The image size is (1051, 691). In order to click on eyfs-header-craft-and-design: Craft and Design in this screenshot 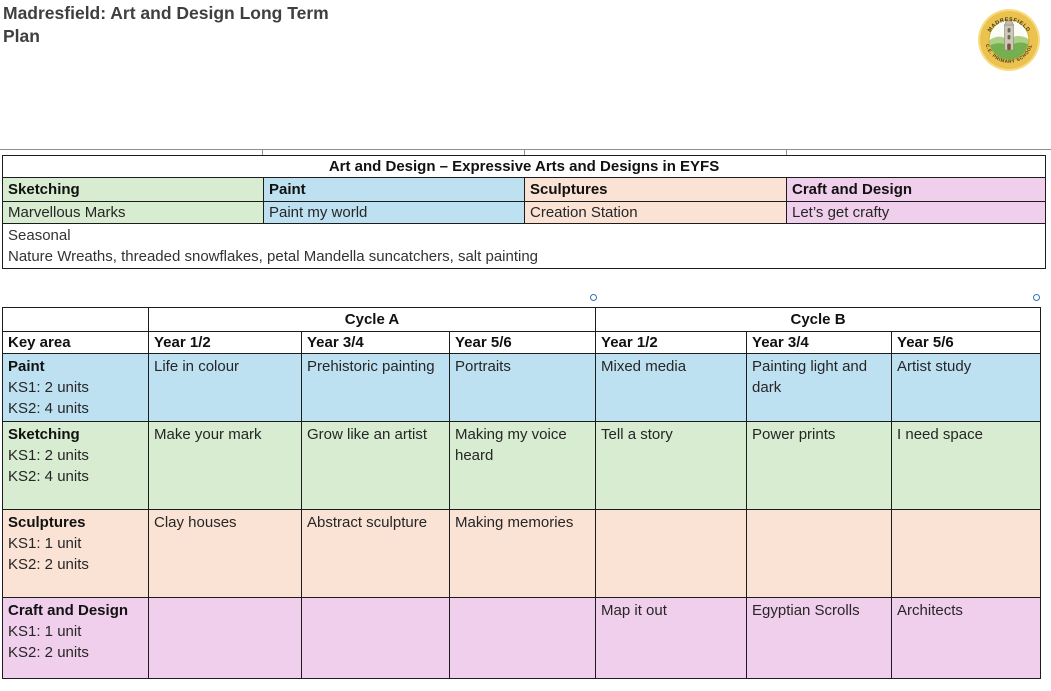, I will do `click(916, 189)`.